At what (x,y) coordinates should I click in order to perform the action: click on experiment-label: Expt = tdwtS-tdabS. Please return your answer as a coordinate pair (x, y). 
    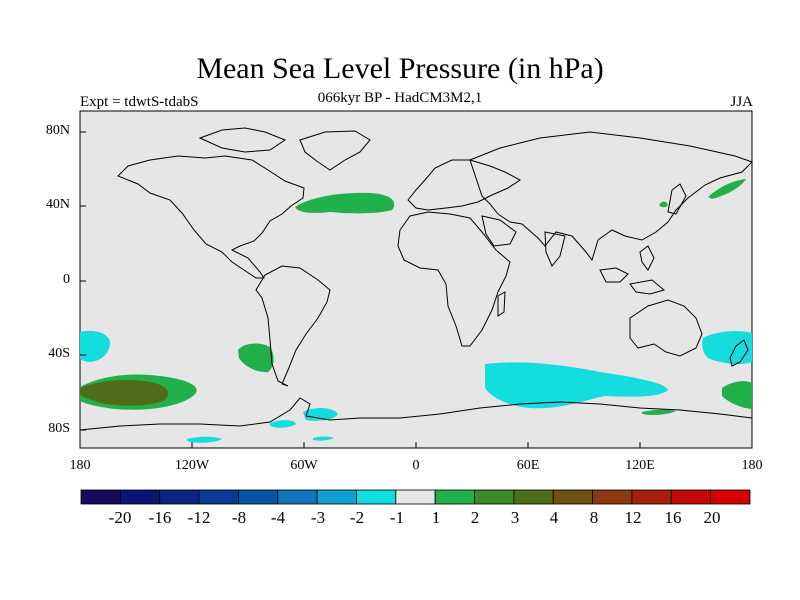
    Looking at the image, I should click on (139, 102).